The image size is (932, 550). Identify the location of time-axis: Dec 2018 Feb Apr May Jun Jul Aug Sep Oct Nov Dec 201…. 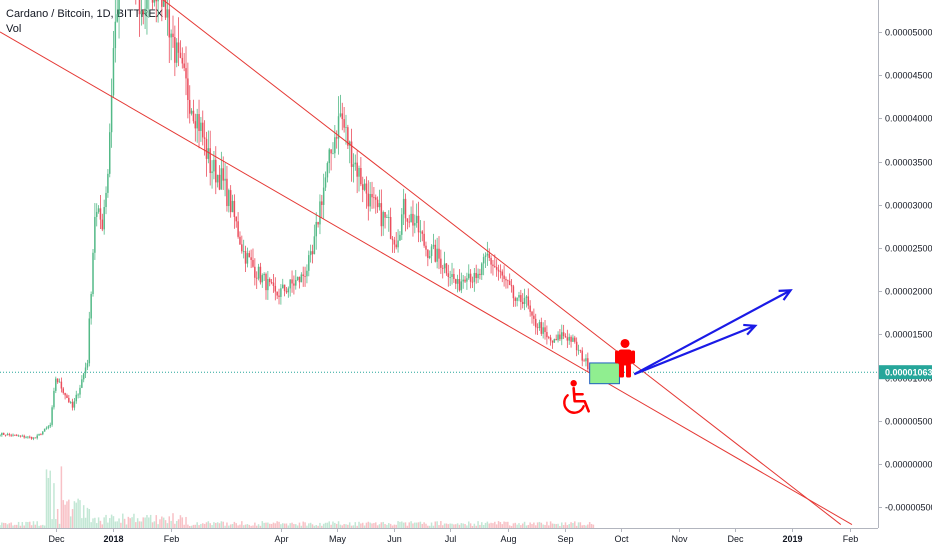
(439, 536).